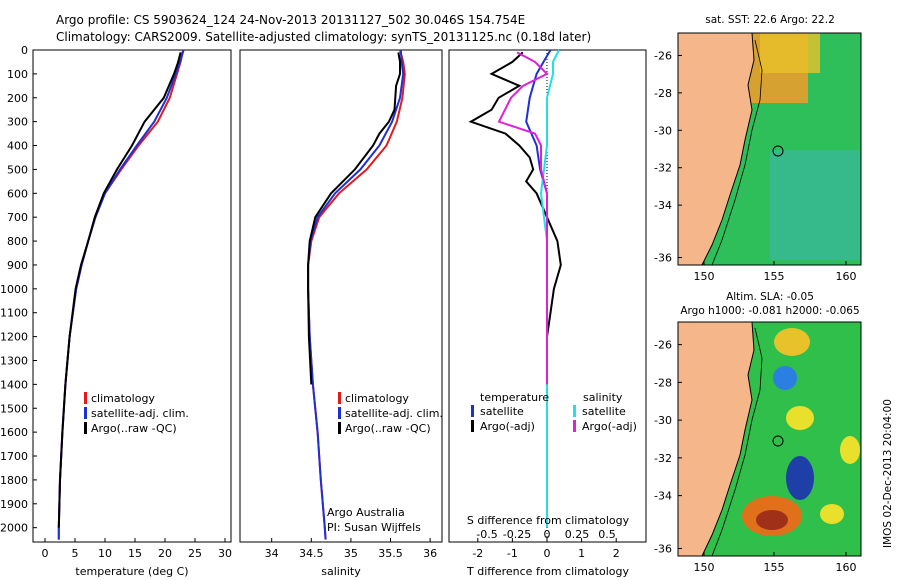 The image size is (900, 580). I want to click on sla-argo-position, so click(778, 441).